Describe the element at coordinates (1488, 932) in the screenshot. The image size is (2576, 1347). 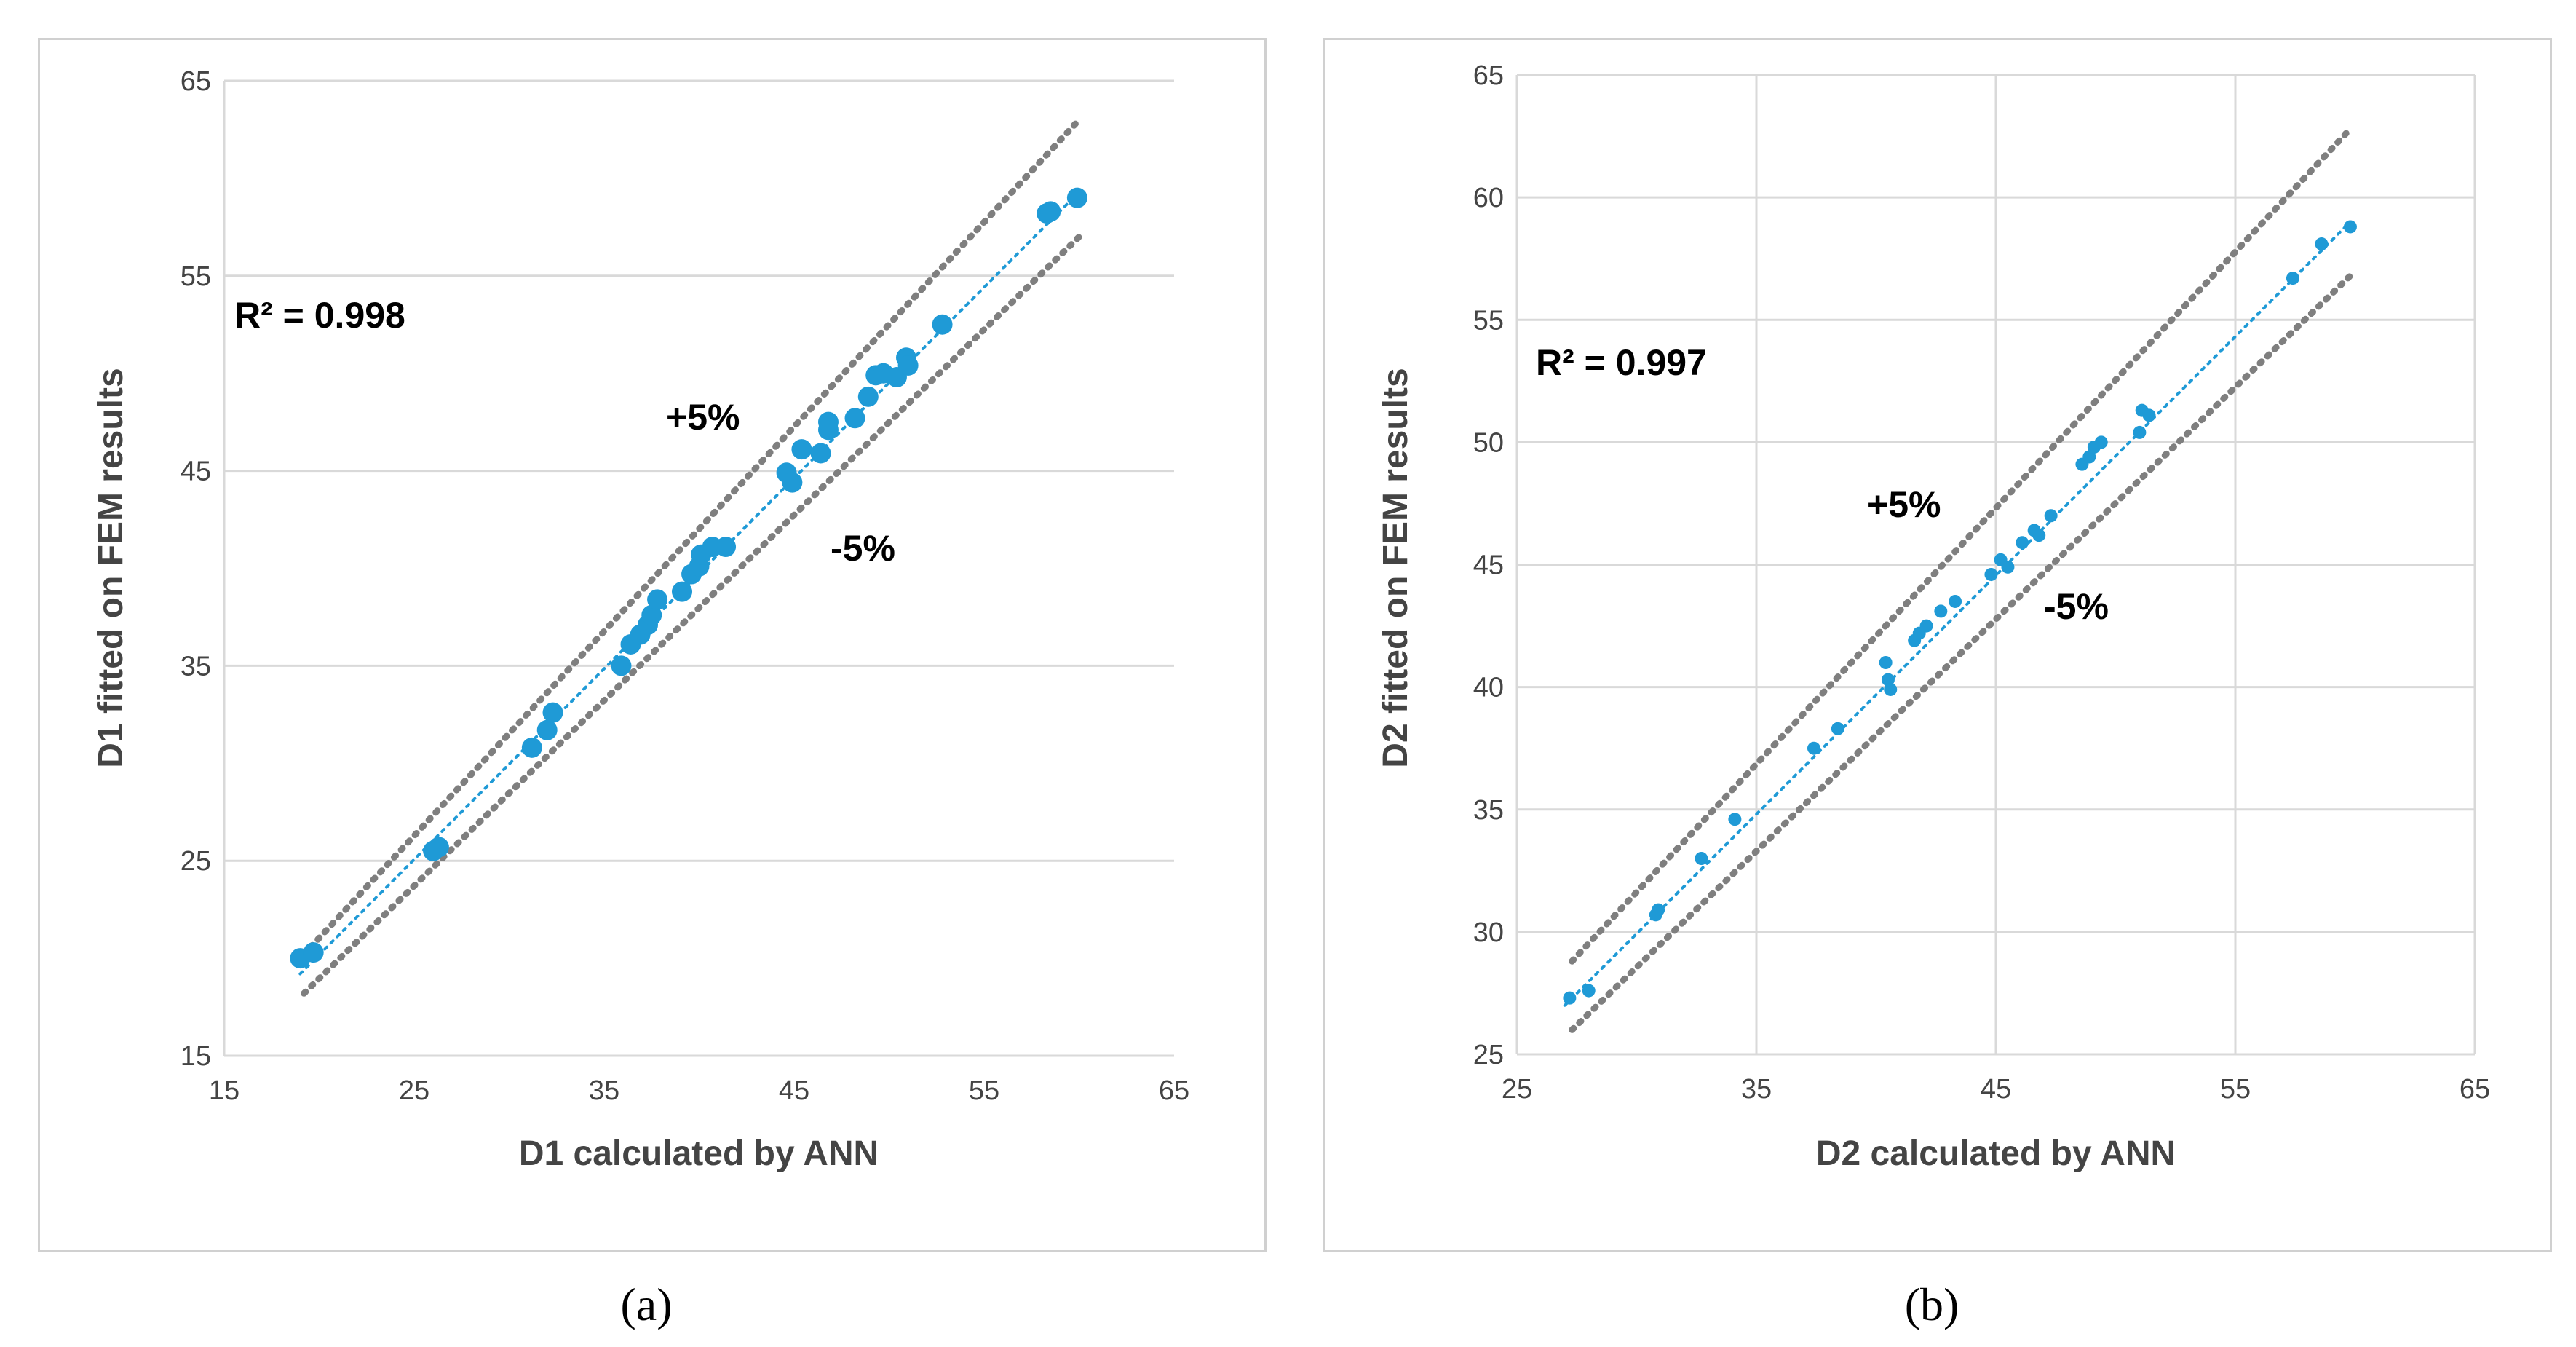
I see `y-tick-label: 30` at that location.